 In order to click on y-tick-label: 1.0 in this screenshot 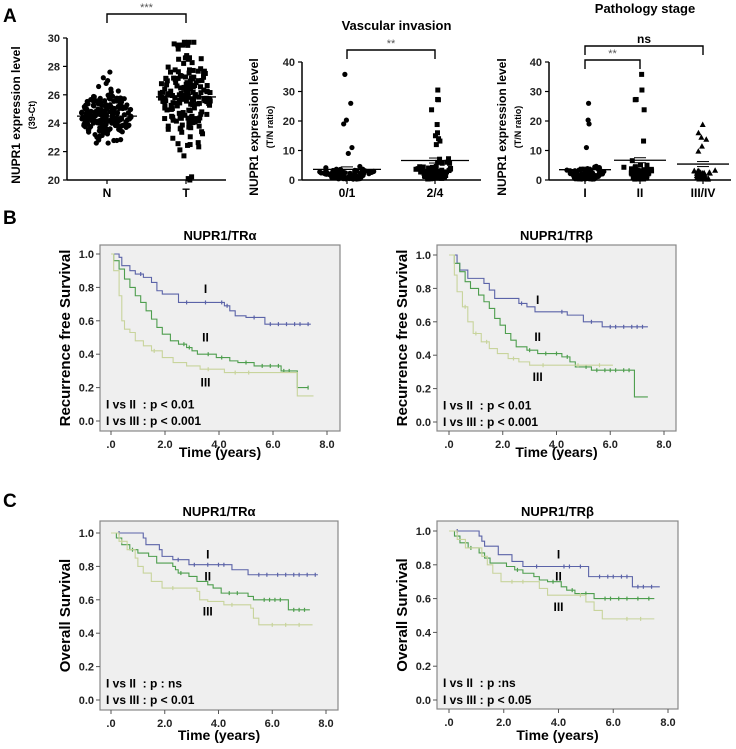, I will do `click(423, 256)`.